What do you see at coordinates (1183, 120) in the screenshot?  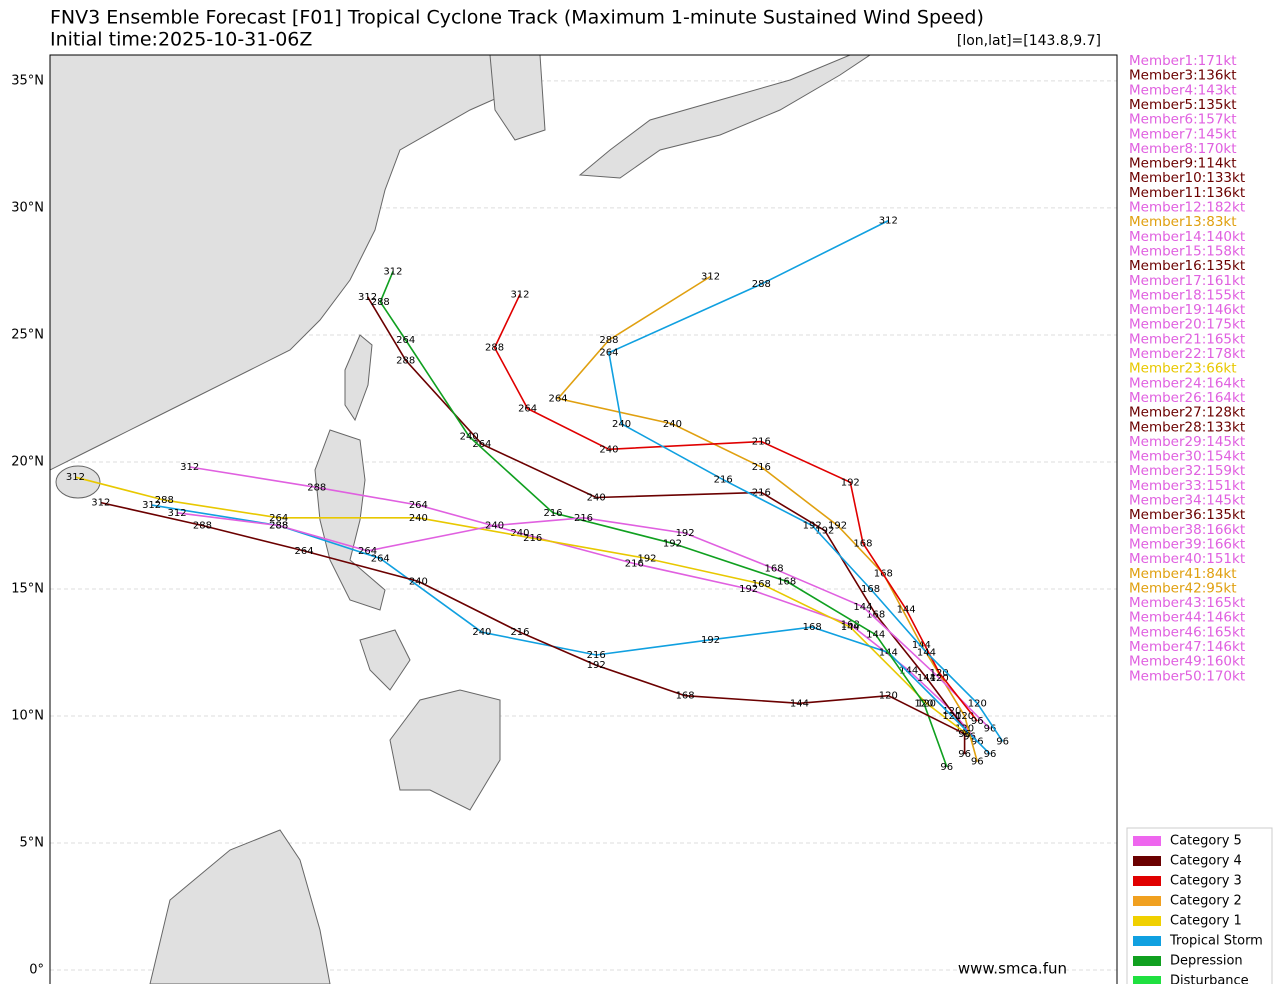 I see `member-label: Member6:157kt` at bounding box center [1183, 120].